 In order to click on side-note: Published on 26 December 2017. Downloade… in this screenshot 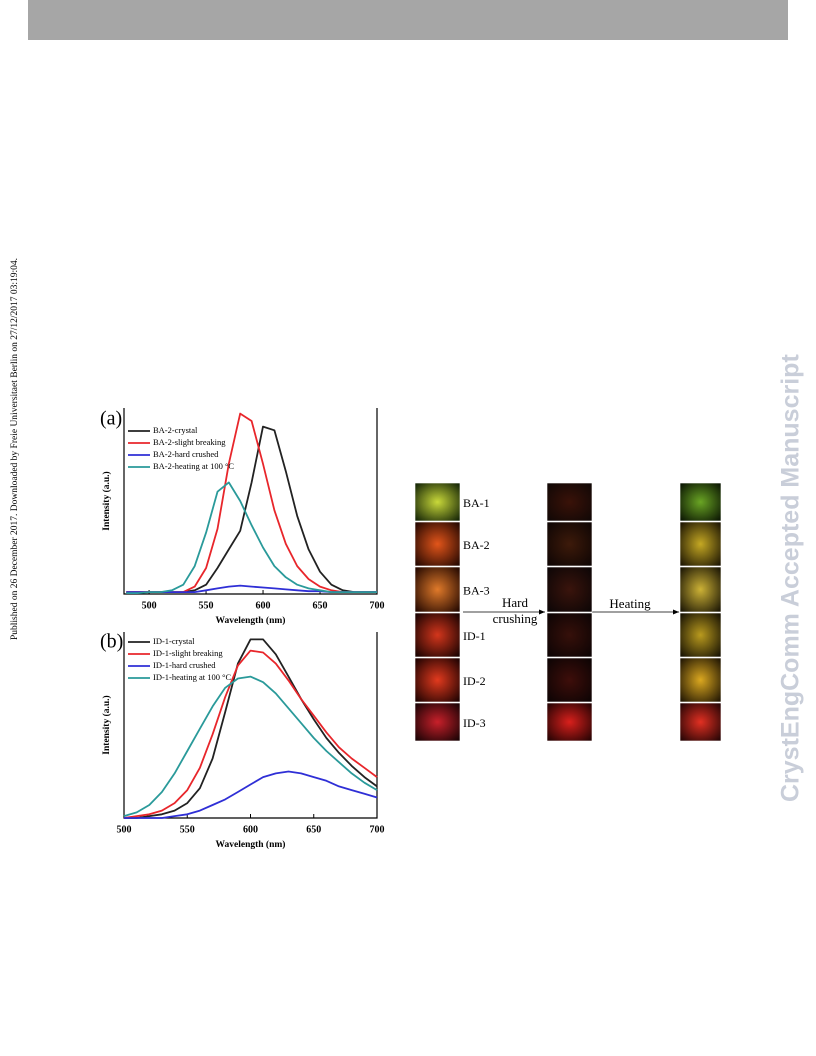, I will do `click(15, 449)`.